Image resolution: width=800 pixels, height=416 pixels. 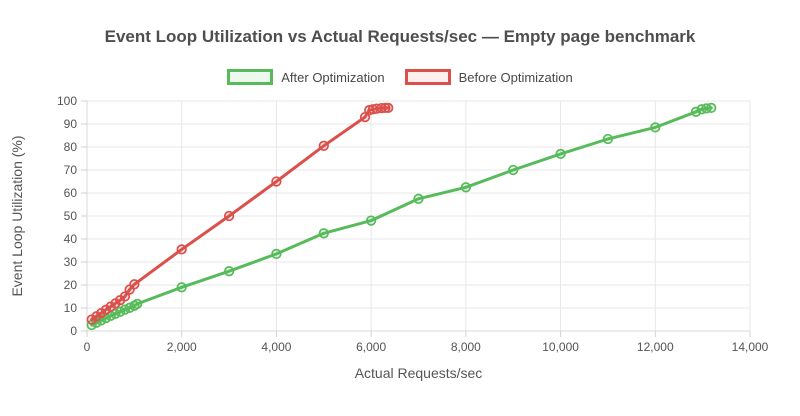 What do you see at coordinates (71, 262) in the screenshot?
I see `svg-text: 30` at bounding box center [71, 262].